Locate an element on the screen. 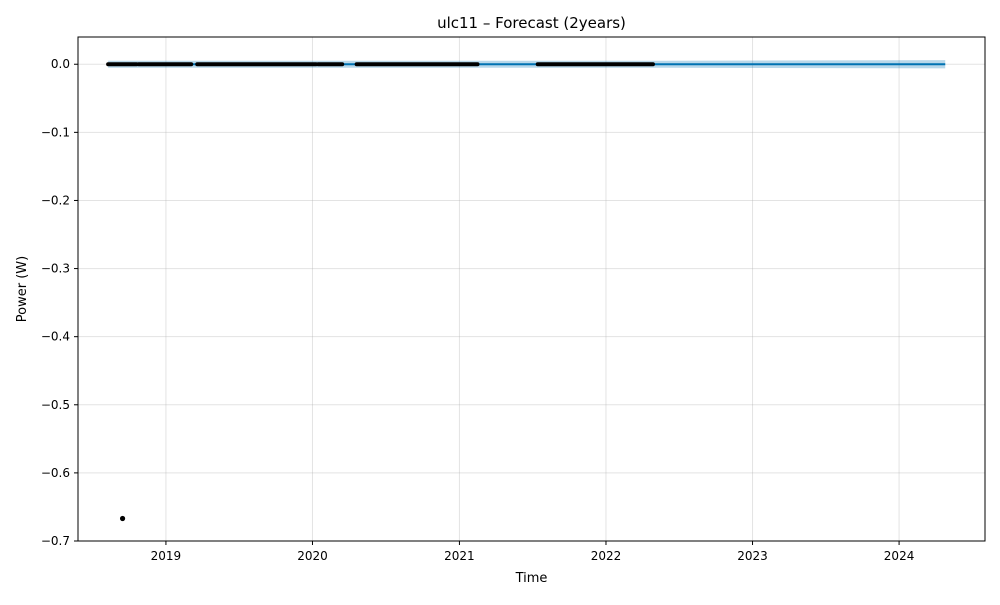  x-tick-label: 2020 is located at coordinates (312, 556).